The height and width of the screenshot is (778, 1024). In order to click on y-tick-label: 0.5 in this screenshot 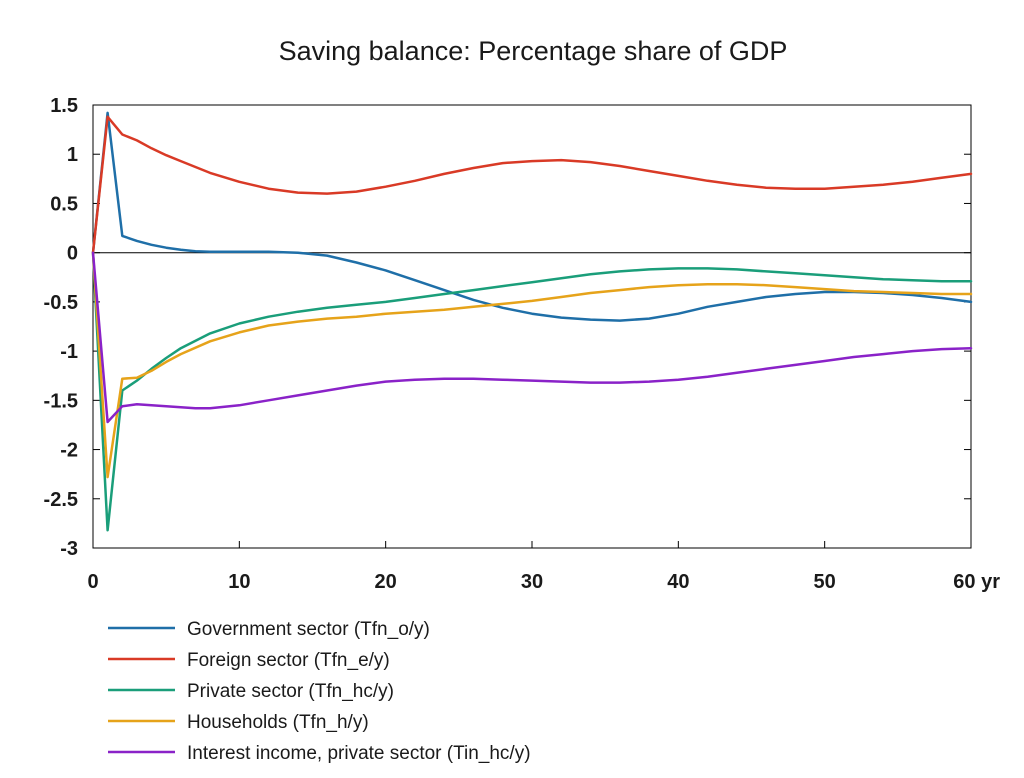, I will do `click(64, 204)`.